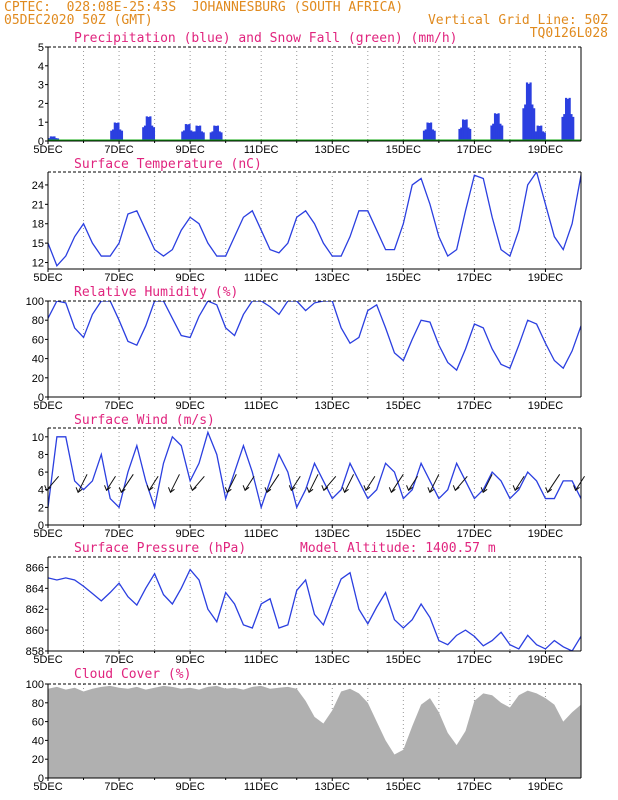  Describe the element at coordinates (35, 568) in the screenshot. I see `y-tick-label: 866` at that location.